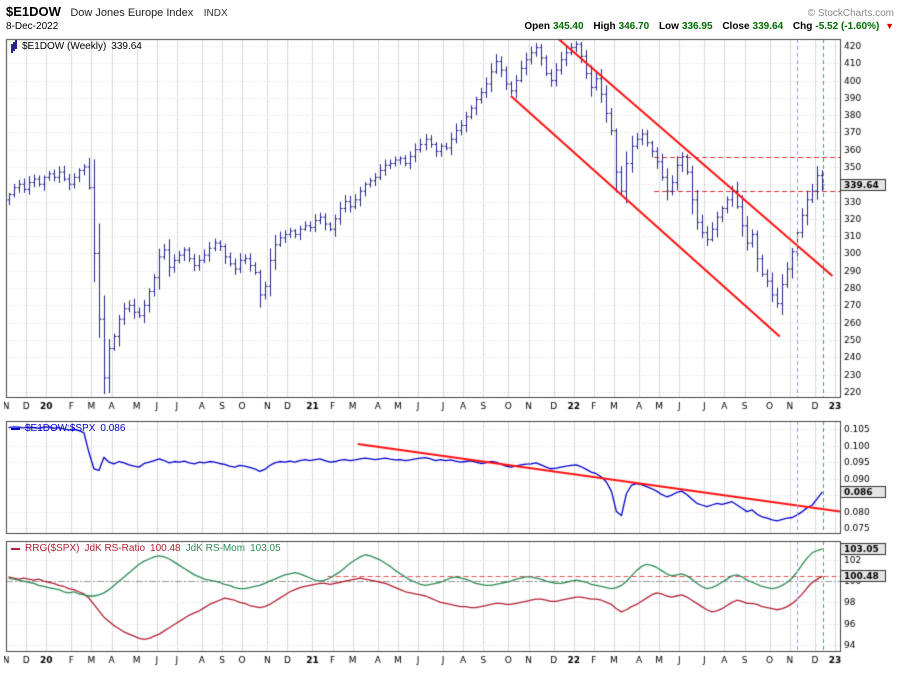 The image size is (900, 673). Describe the element at coordinates (15, 548) in the screenshot. I see `rrg-line-icon` at that location.